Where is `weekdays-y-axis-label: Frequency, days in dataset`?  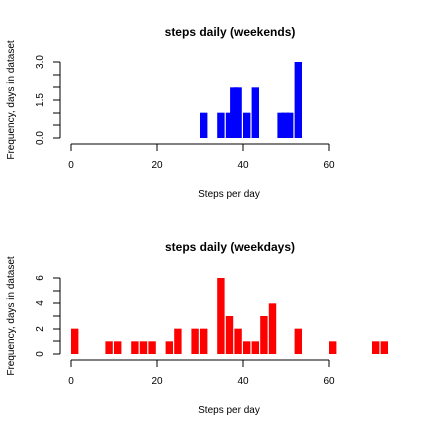
weekdays-y-axis-label: Frequency, days in dataset is located at coordinates (11, 316).